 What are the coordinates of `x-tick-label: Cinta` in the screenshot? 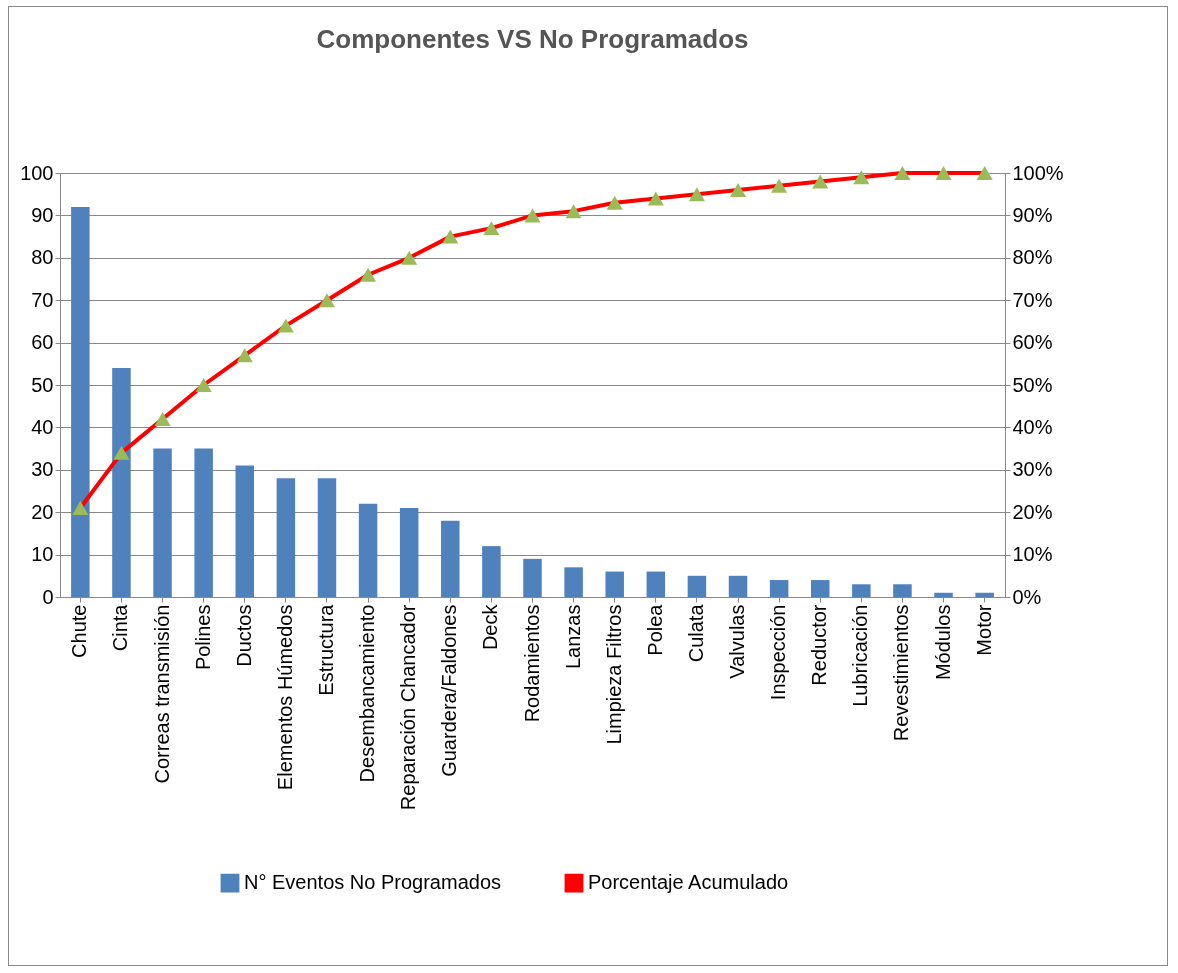 It's located at (120, 627).